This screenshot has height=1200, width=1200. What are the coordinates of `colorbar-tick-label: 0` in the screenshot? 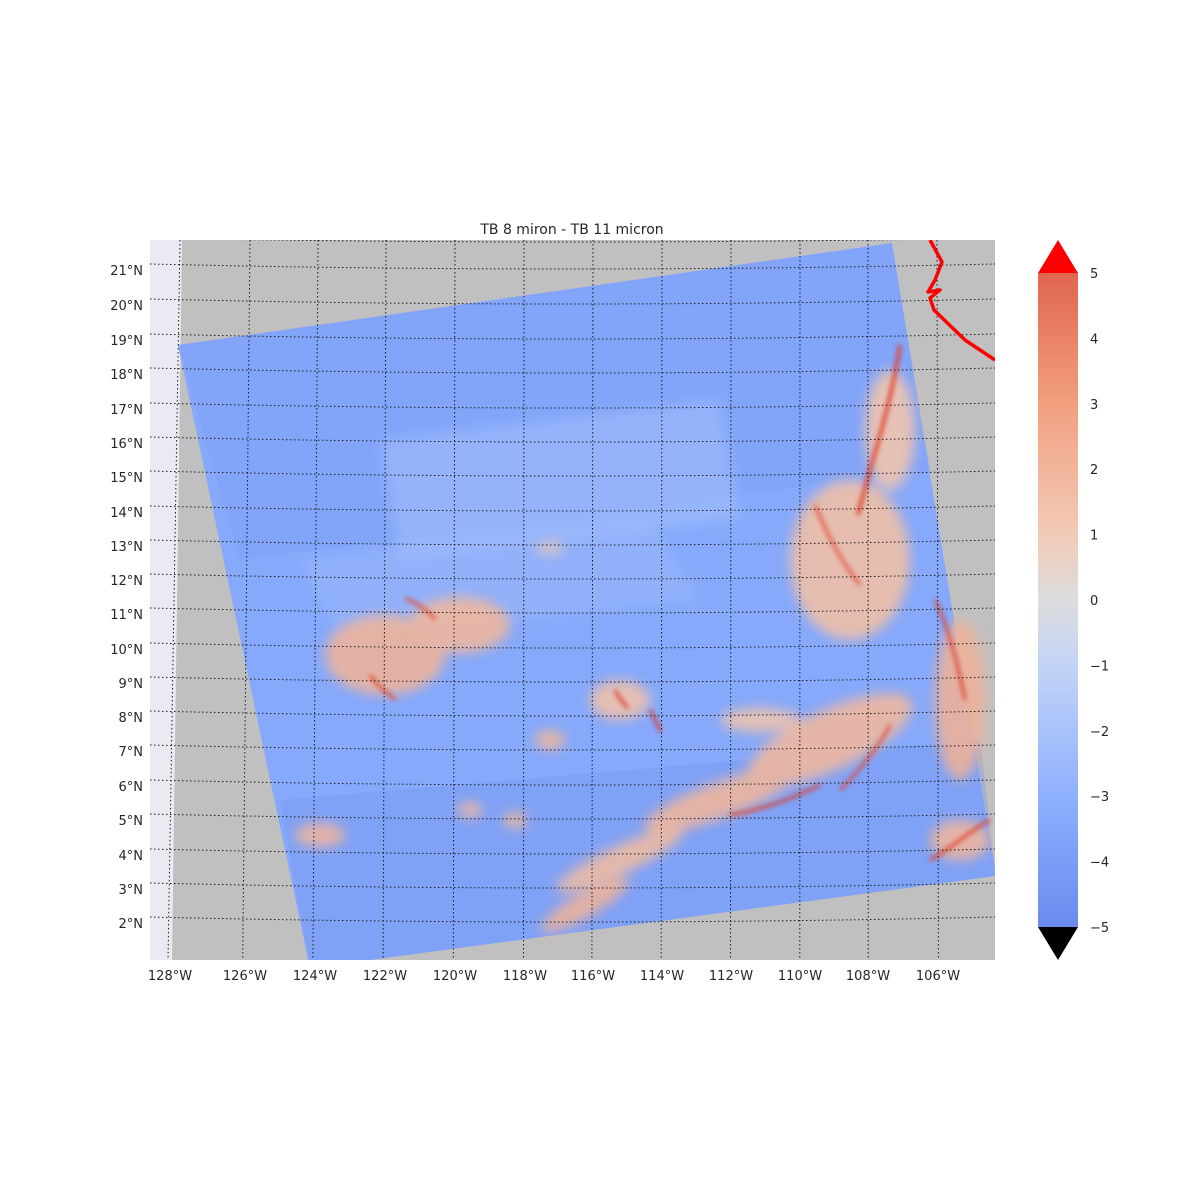 It's located at (1094, 601).